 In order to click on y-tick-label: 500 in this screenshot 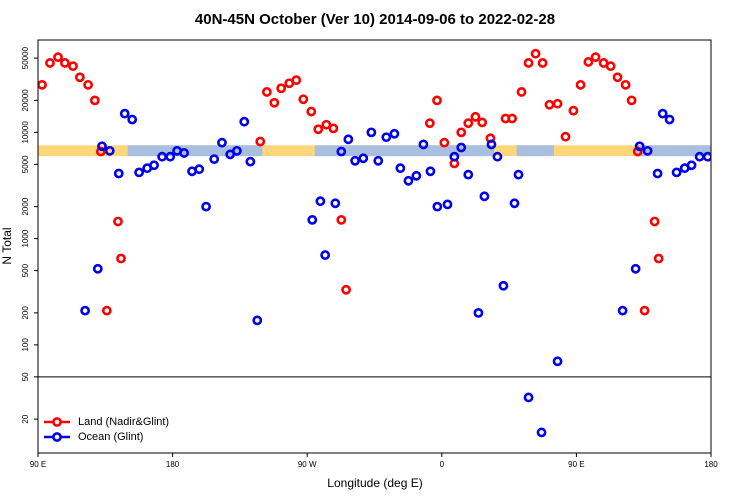, I will do `click(25, 270)`.